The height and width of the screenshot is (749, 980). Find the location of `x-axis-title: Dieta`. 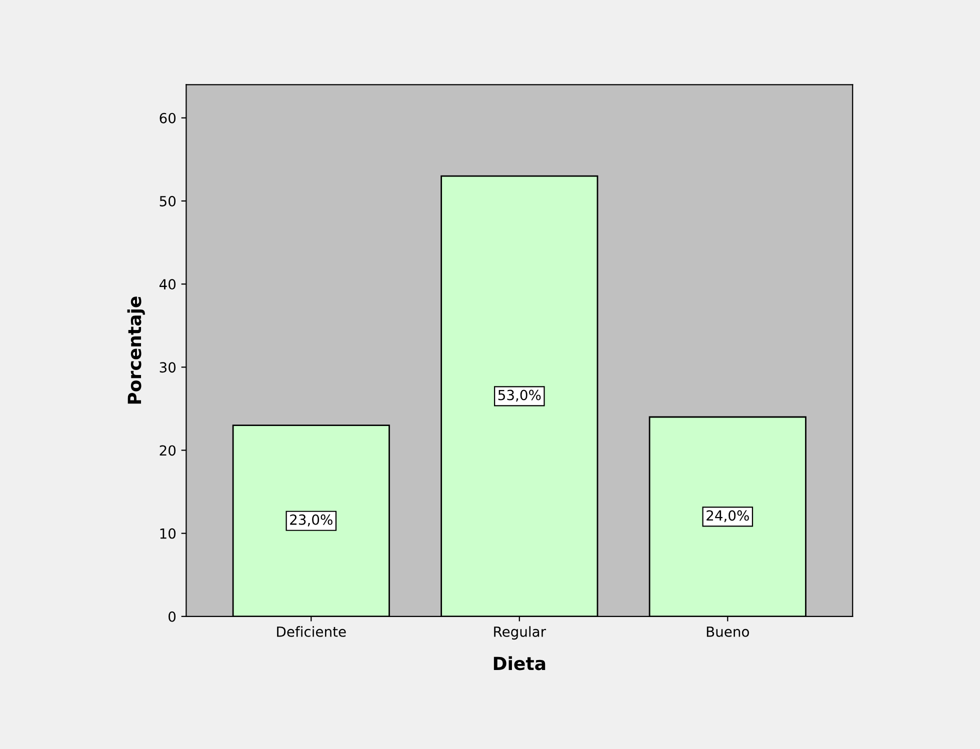

x-axis-title: Dieta is located at coordinates (520, 663).